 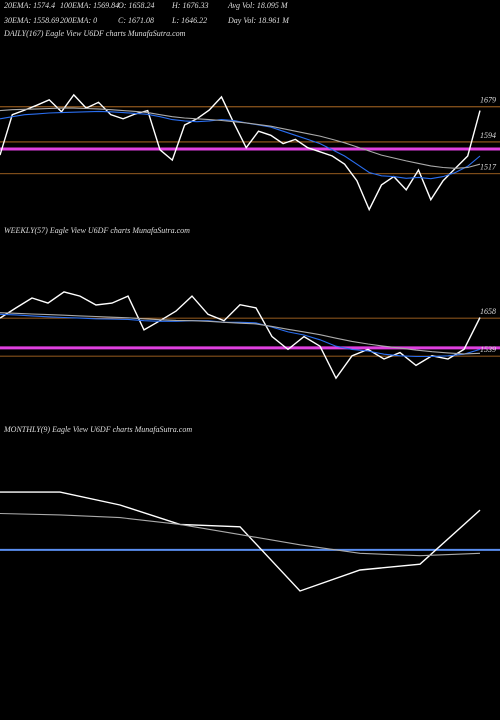 I want to click on stat-label: 100EMA: 1569.84, so click(x=89, y=5).